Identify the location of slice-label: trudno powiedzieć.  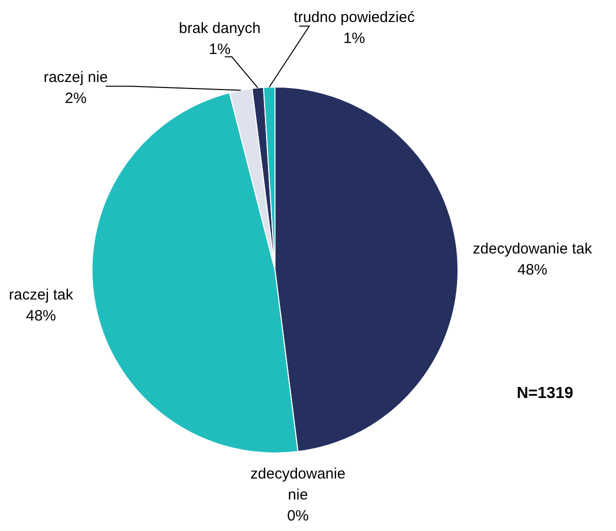
(355, 17).